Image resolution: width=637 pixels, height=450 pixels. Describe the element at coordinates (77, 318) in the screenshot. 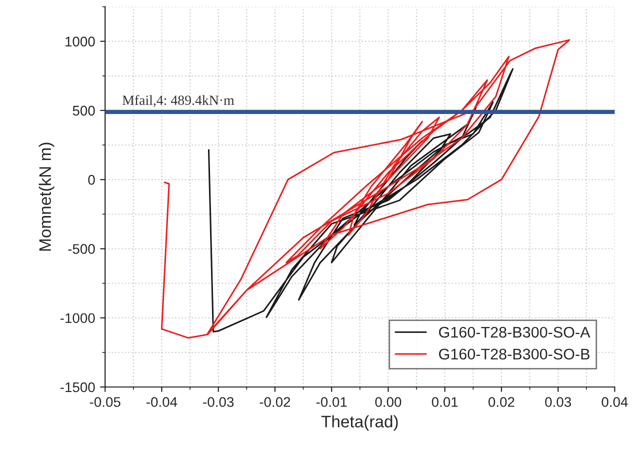

I see `y-tick-label: -1000` at that location.